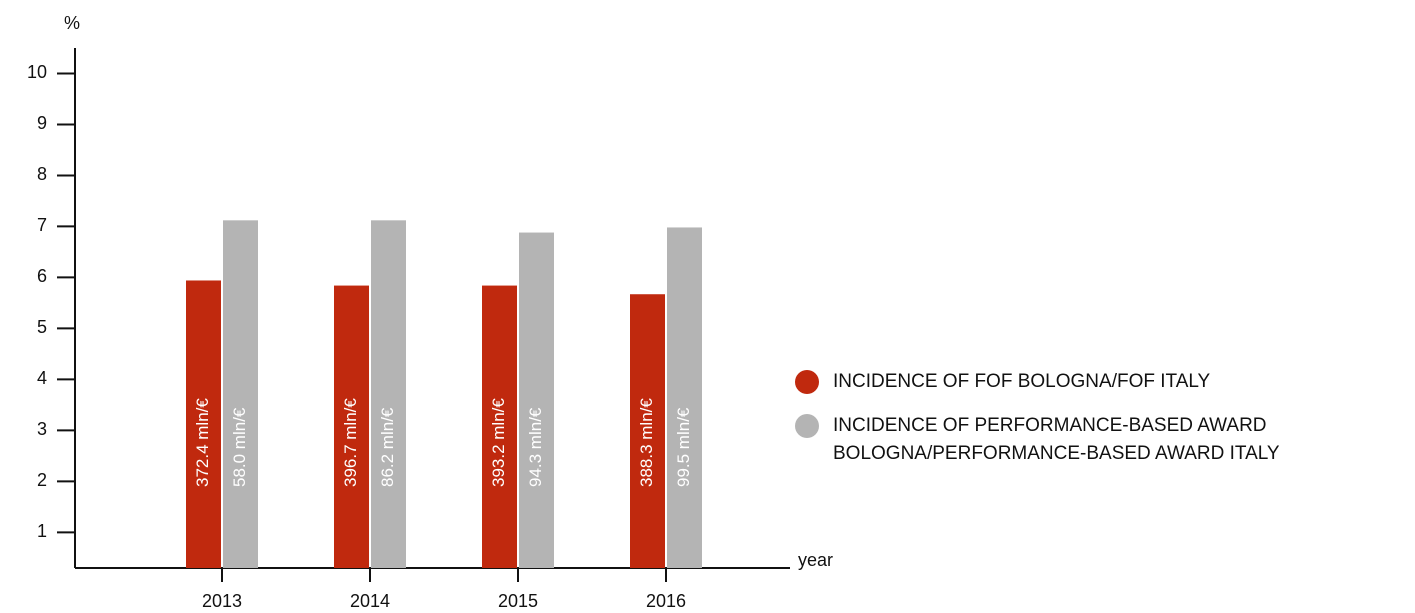 The width and height of the screenshot is (1415, 613). What do you see at coordinates (42, 327) in the screenshot?
I see `y-tick-label: 5` at bounding box center [42, 327].